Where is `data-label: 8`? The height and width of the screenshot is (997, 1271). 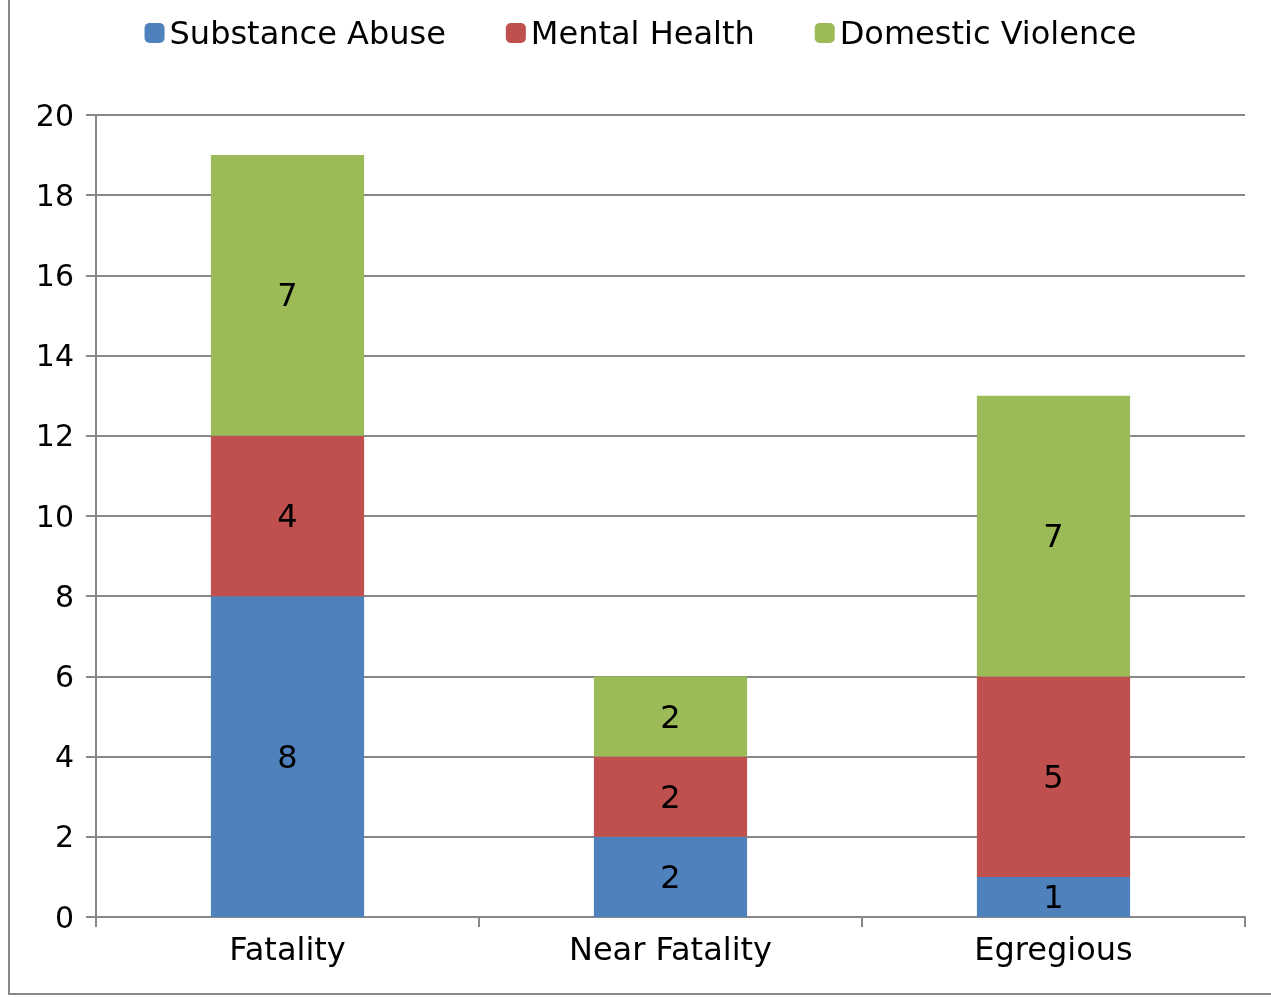
data-label: 8 is located at coordinates (287, 756).